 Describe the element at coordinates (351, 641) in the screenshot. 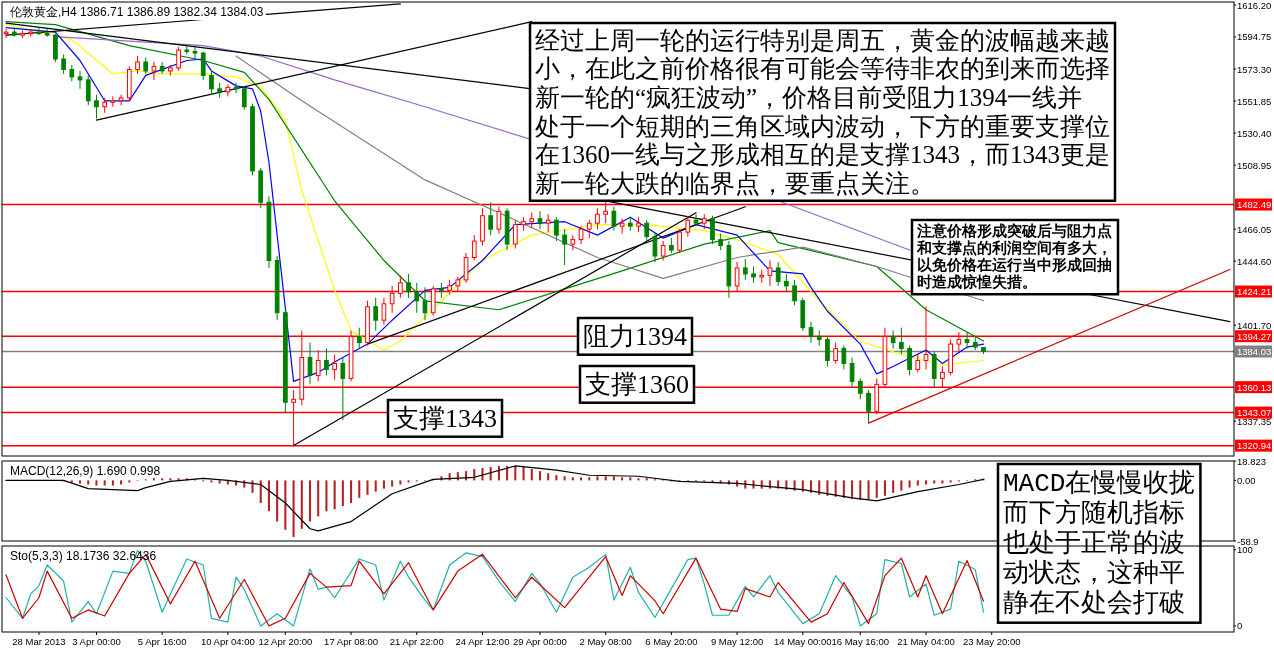

I see `x-tick-label: 17 Apr 08:00` at that location.